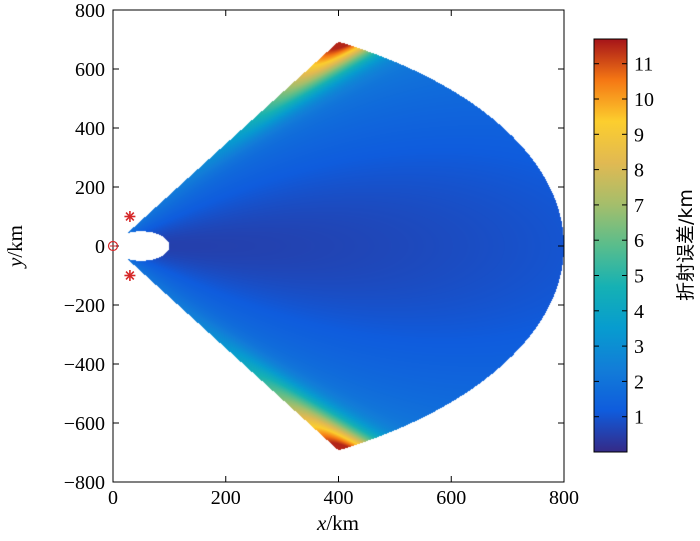 The image size is (700, 541). I want to click on colorbar-tick-label: 3, so click(639, 347).